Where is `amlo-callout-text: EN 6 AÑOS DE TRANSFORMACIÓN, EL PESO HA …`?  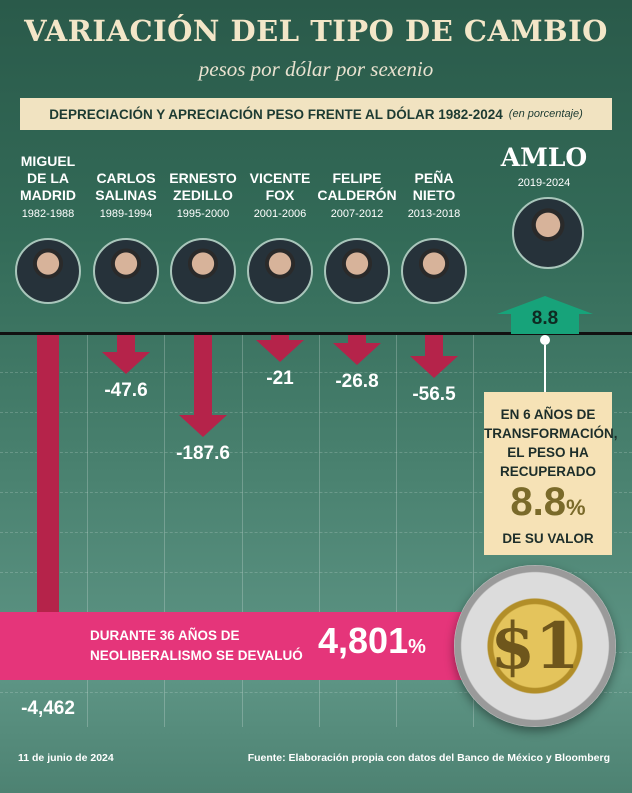 amlo-callout-text: EN 6 AÑOS DE TRANSFORMACIÓN, EL PESO HA … is located at coordinates (551, 443).